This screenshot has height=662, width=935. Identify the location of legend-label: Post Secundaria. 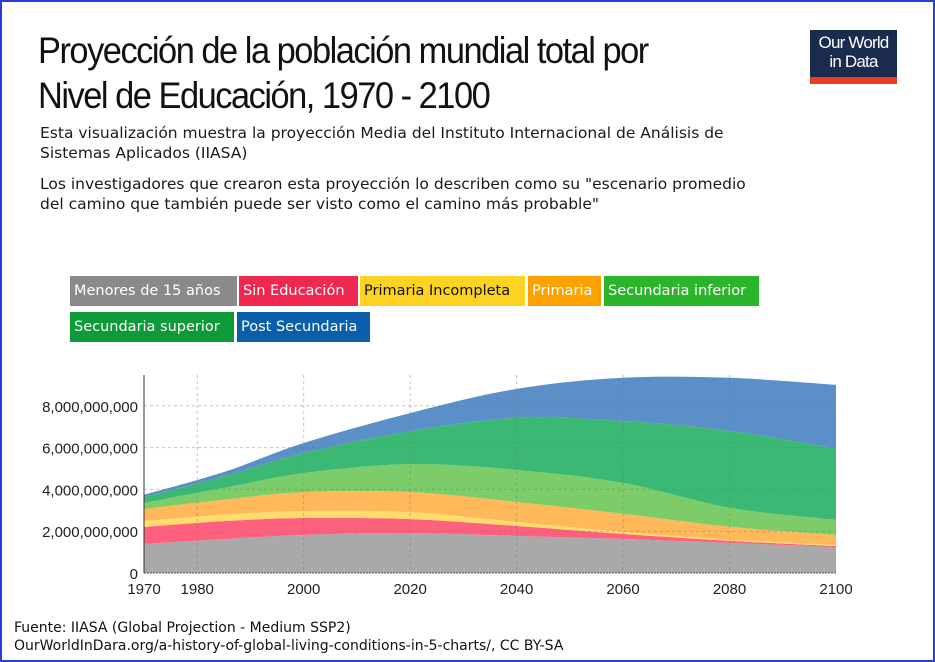
(299, 327).